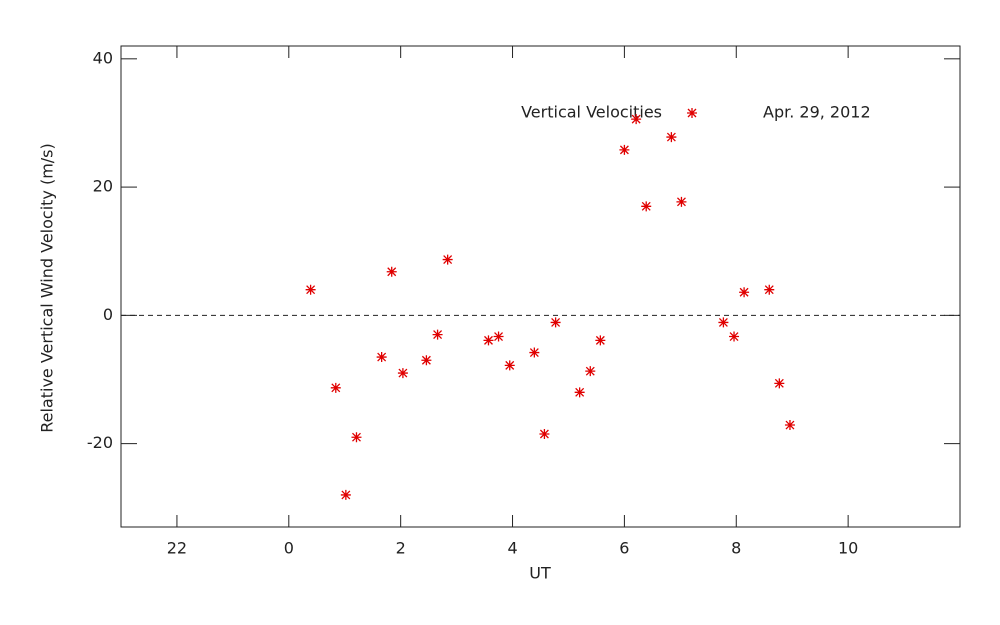 This screenshot has height=625, width=1000. I want to click on x-tick-label: 6, so click(624, 548).